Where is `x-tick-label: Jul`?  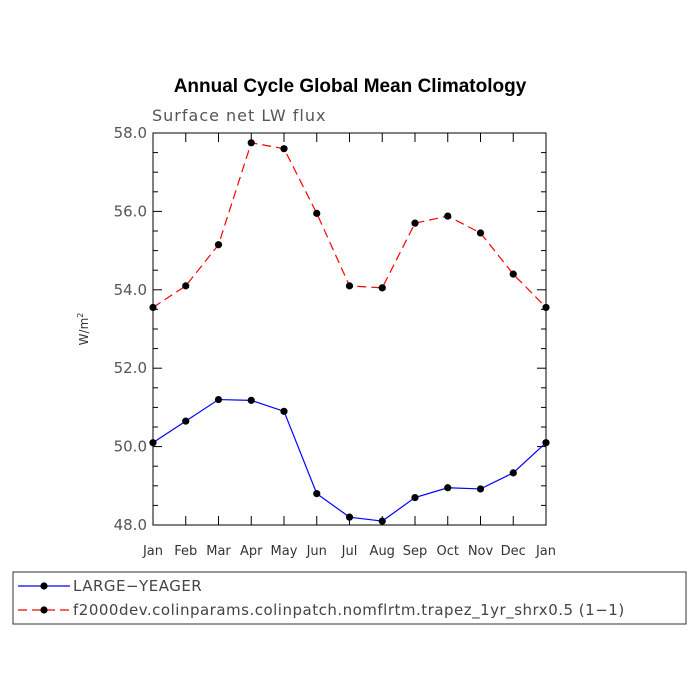
x-tick-label: Jul is located at coordinates (349, 551).